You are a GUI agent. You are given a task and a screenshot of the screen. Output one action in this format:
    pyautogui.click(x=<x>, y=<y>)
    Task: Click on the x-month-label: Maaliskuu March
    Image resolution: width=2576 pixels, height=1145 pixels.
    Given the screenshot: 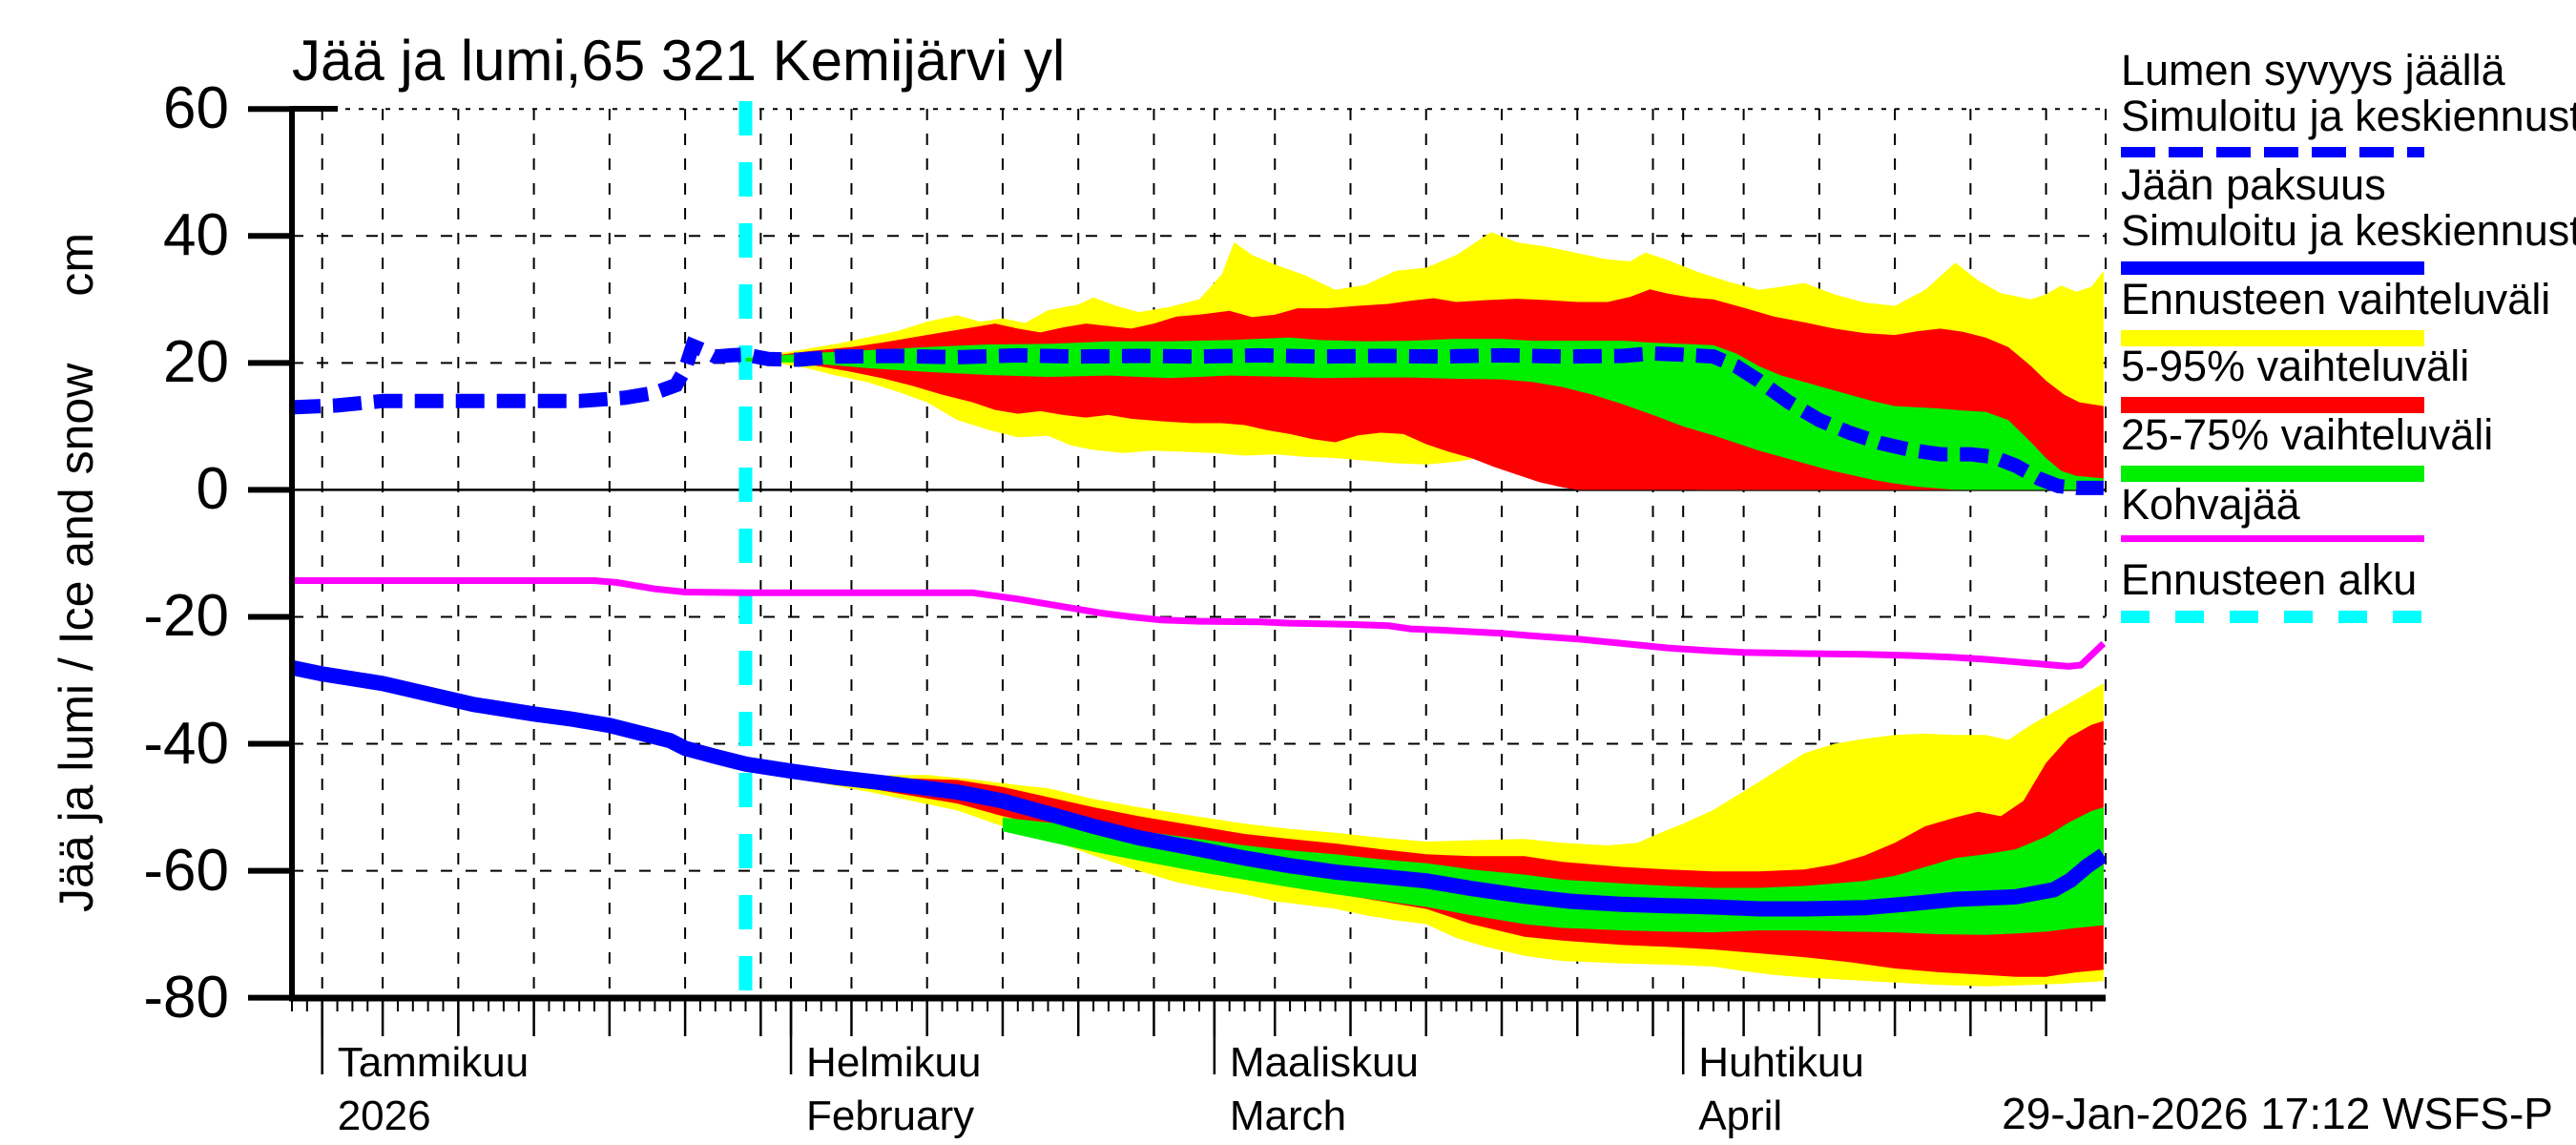 What is the action you would take?
    pyautogui.click(x=1324, y=1090)
    